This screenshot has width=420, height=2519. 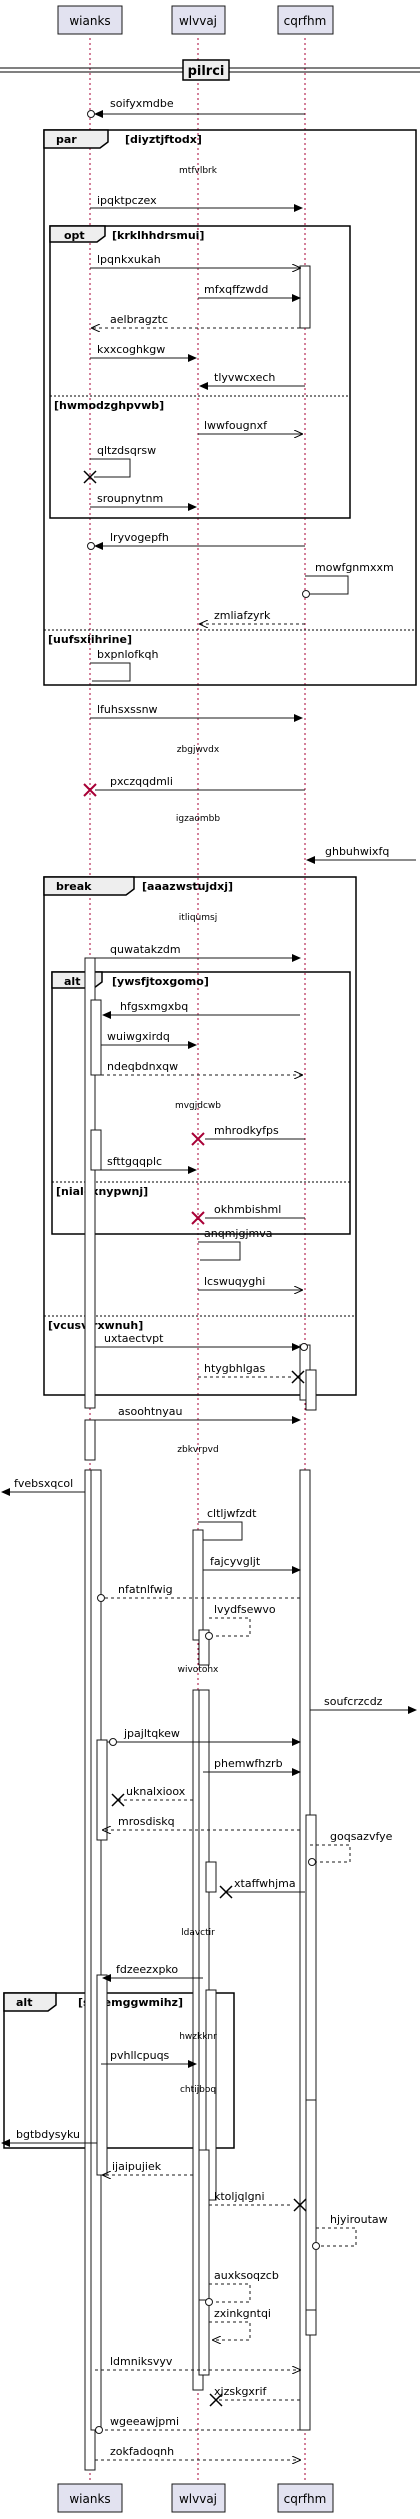 What do you see at coordinates (246, 1130) in the screenshot?
I see `message-label: mhrodkyfps` at bounding box center [246, 1130].